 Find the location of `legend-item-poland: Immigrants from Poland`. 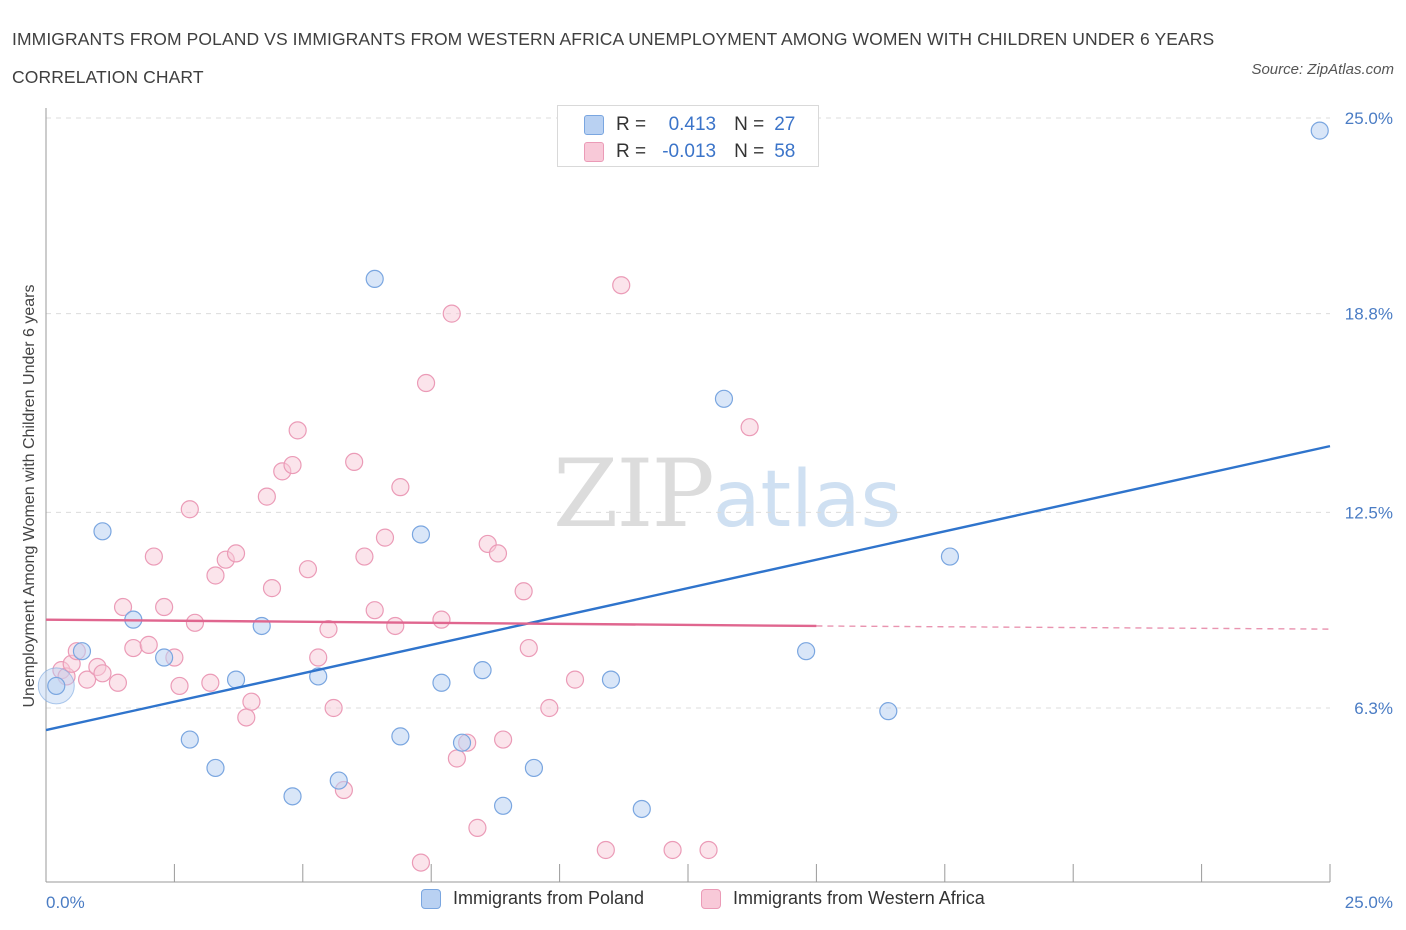

legend-item-poland: Immigrants from Poland is located at coordinates (532, 898).